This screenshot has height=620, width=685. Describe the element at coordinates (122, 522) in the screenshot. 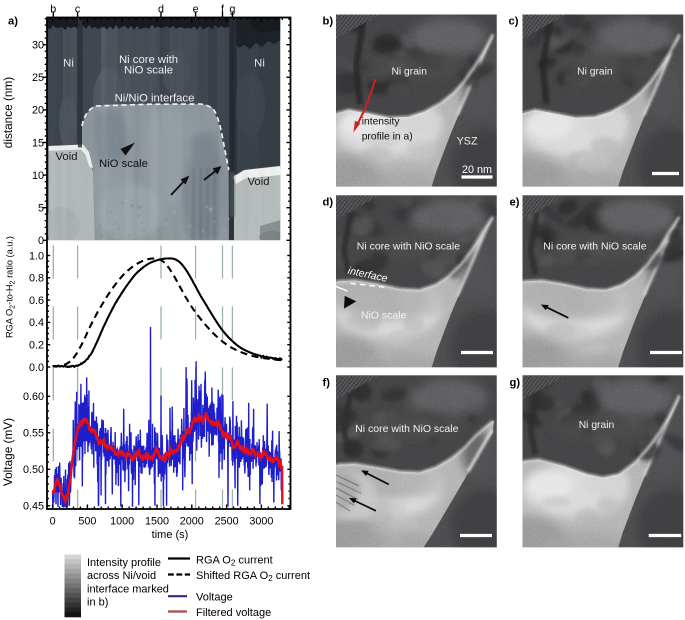

I see `svg-text: 1000` at that location.